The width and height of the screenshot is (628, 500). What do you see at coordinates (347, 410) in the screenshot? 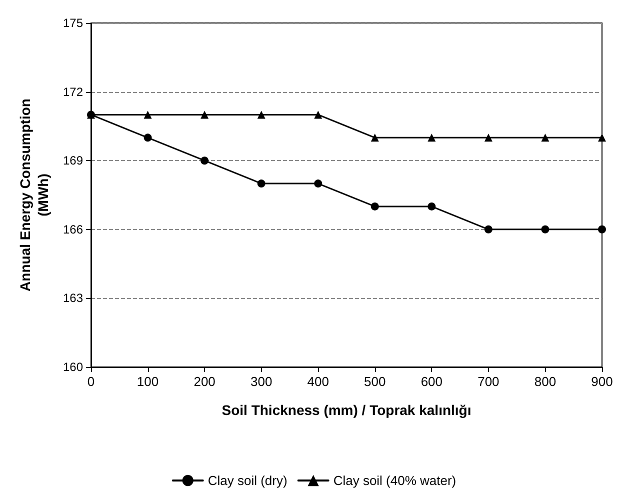
I see `x-axis-title: Soil Thickness (mm) / Toprak kalınlığı` at bounding box center [347, 410].